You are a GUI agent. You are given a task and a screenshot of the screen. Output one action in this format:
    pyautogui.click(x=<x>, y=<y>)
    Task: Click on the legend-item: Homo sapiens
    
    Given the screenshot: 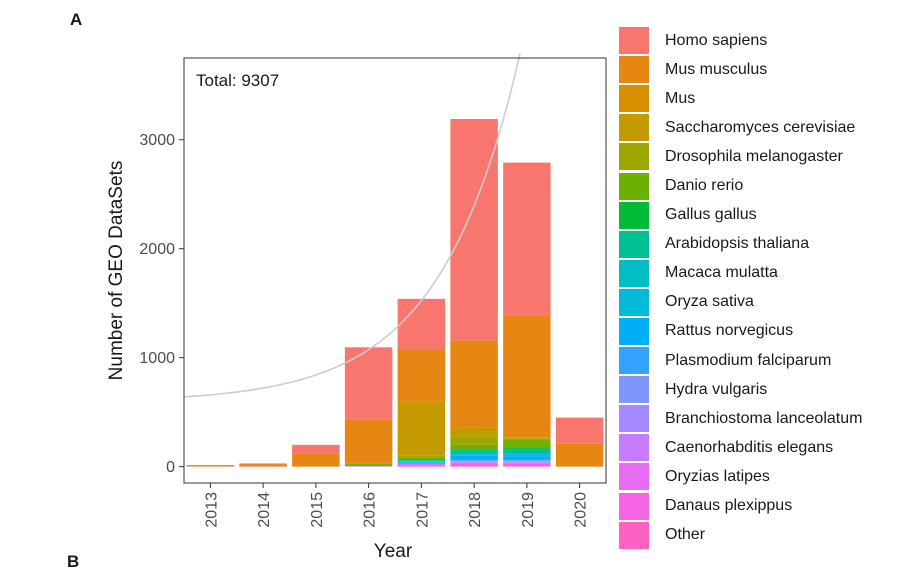 What is the action you would take?
    pyautogui.click(x=740, y=40)
    